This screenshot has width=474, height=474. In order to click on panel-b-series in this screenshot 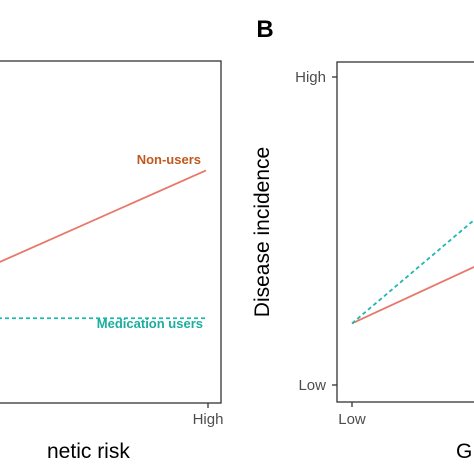, I will do `click(412, 271)`.